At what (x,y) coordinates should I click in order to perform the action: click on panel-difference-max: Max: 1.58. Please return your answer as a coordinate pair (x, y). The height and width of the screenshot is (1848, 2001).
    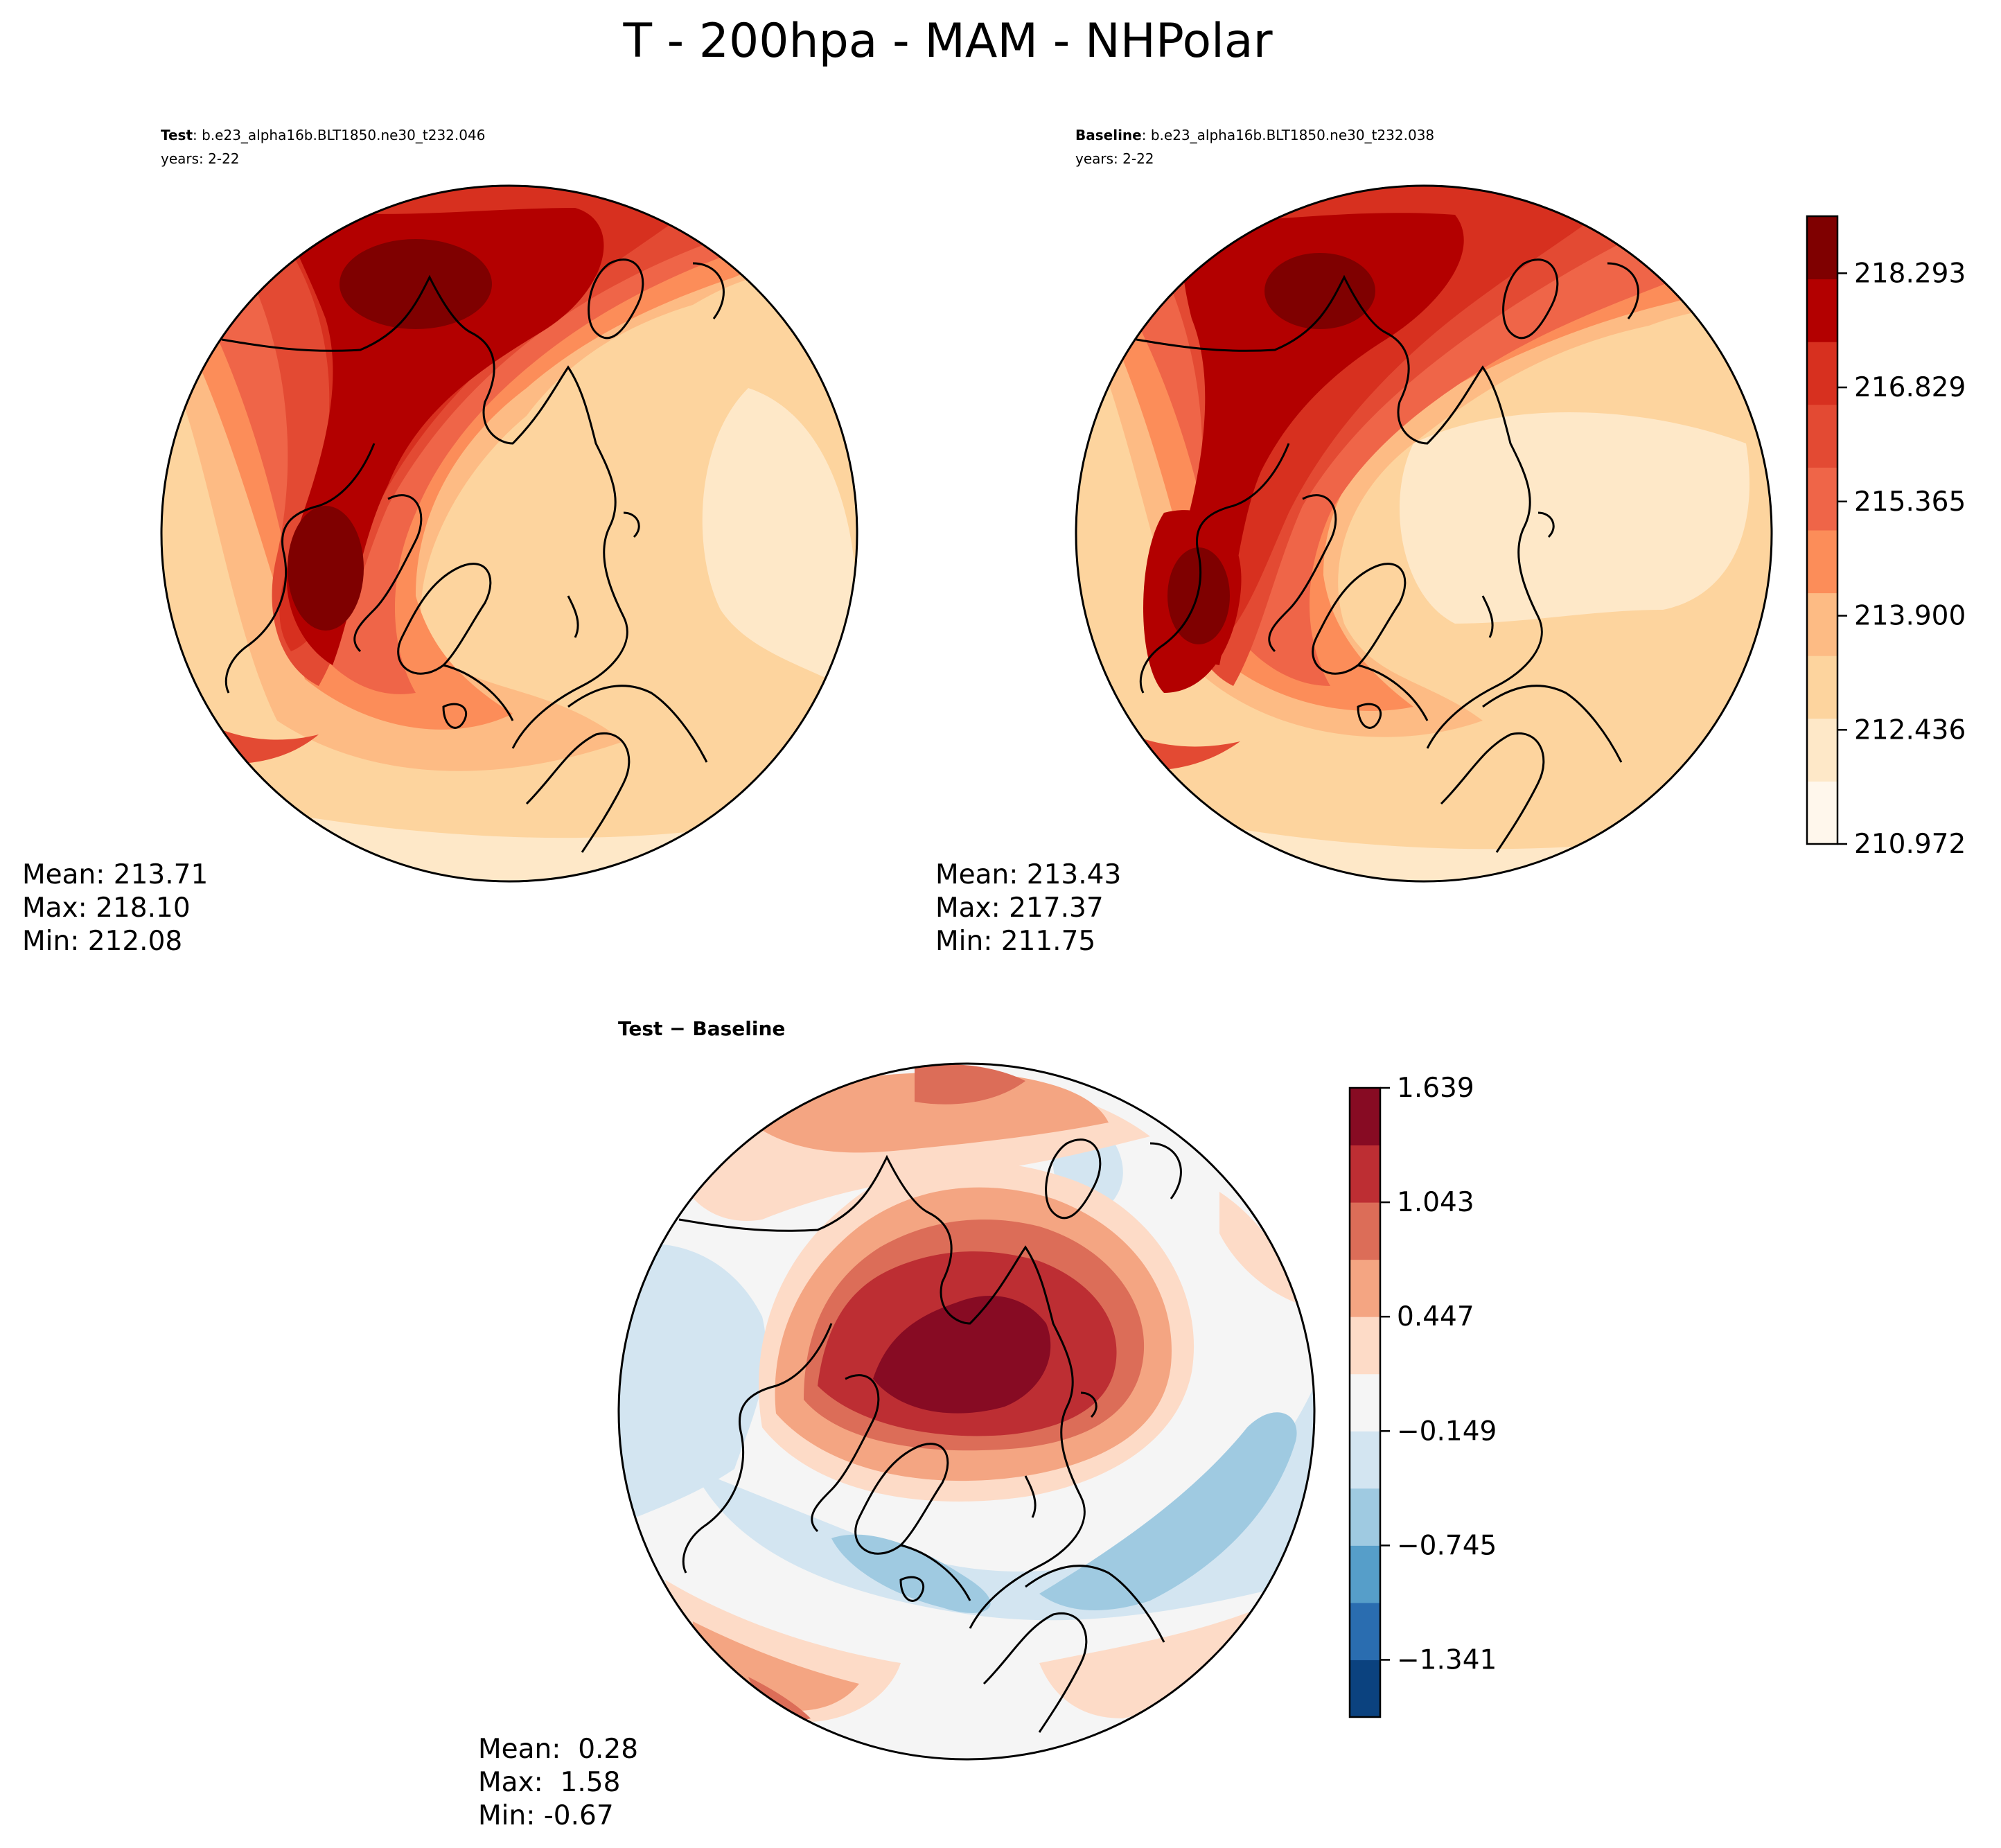
    Looking at the image, I should click on (549, 1782).